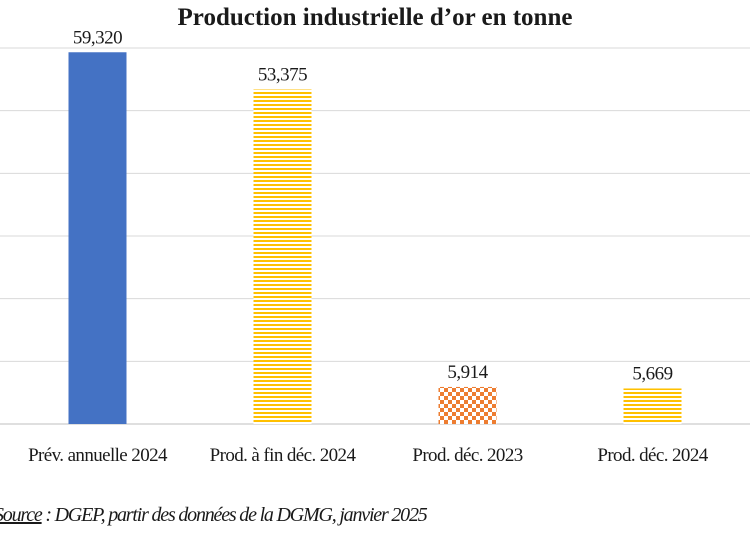  I want to click on chart-title: Production industrielle d’or en tonne, so click(375, 17).